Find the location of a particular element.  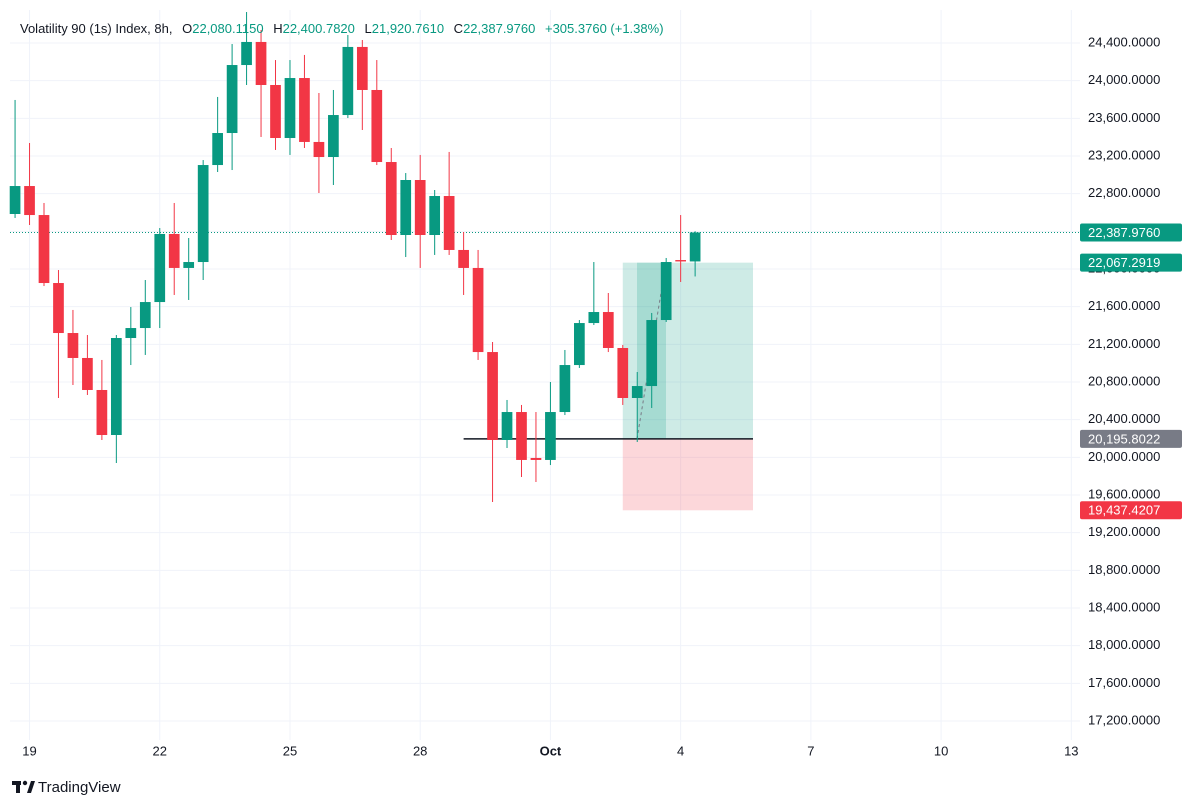

y-tick-label: 24,000.0000 is located at coordinates (1124, 79).